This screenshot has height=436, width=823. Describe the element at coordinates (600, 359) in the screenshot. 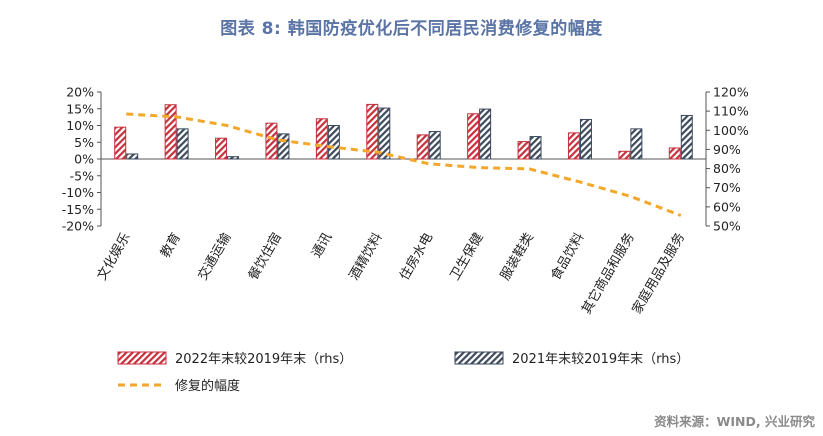

I see `legend-label-2021: 2021年末较2019年末（rhs）` at that location.